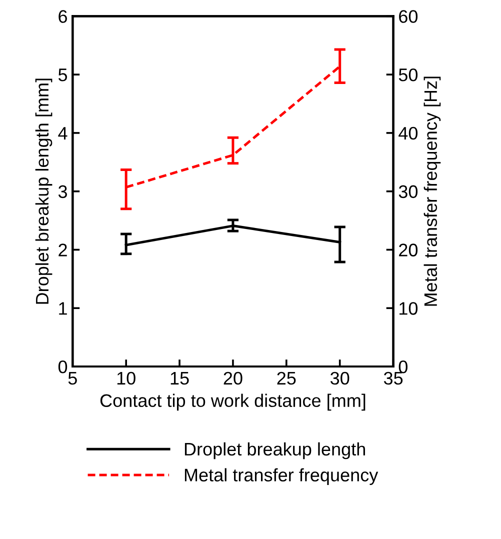 The height and width of the screenshot is (539, 501). What do you see at coordinates (72, 378) in the screenshot?
I see `x-tick-label: 5` at bounding box center [72, 378].